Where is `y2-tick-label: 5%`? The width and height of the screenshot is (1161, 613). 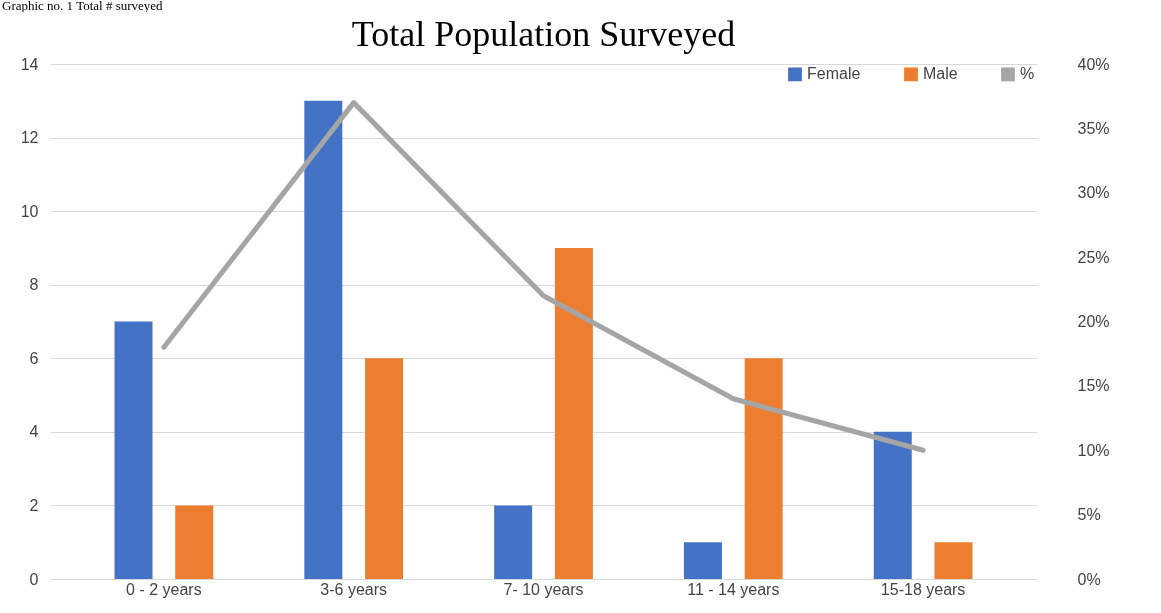 y2-tick-label: 5% is located at coordinates (1089, 515).